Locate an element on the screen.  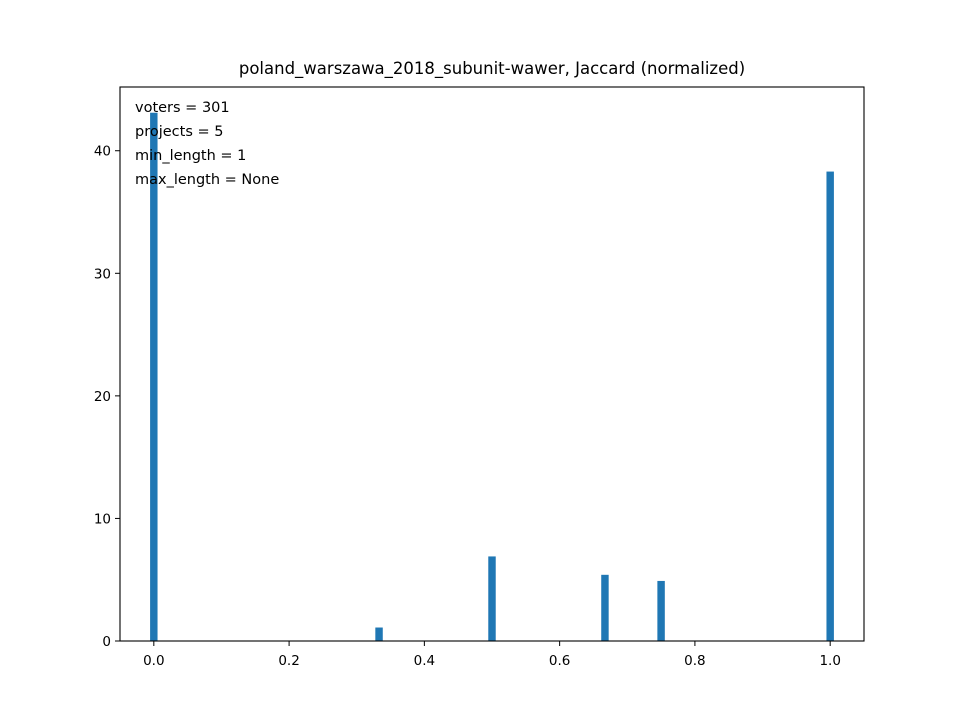
y-axis: 0 10 20 30 40 is located at coordinates (107, 397).